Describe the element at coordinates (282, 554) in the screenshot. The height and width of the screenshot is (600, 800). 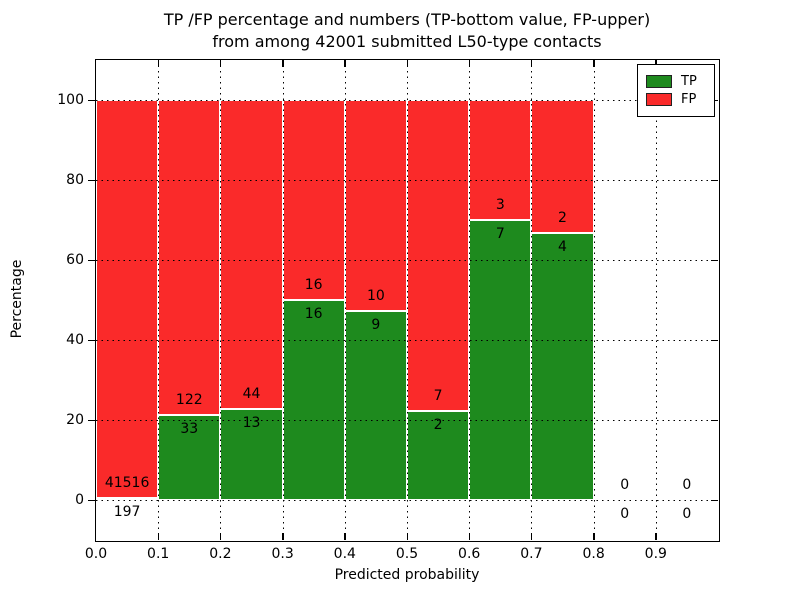
I see `x-tick-label: 0.3` at that location.